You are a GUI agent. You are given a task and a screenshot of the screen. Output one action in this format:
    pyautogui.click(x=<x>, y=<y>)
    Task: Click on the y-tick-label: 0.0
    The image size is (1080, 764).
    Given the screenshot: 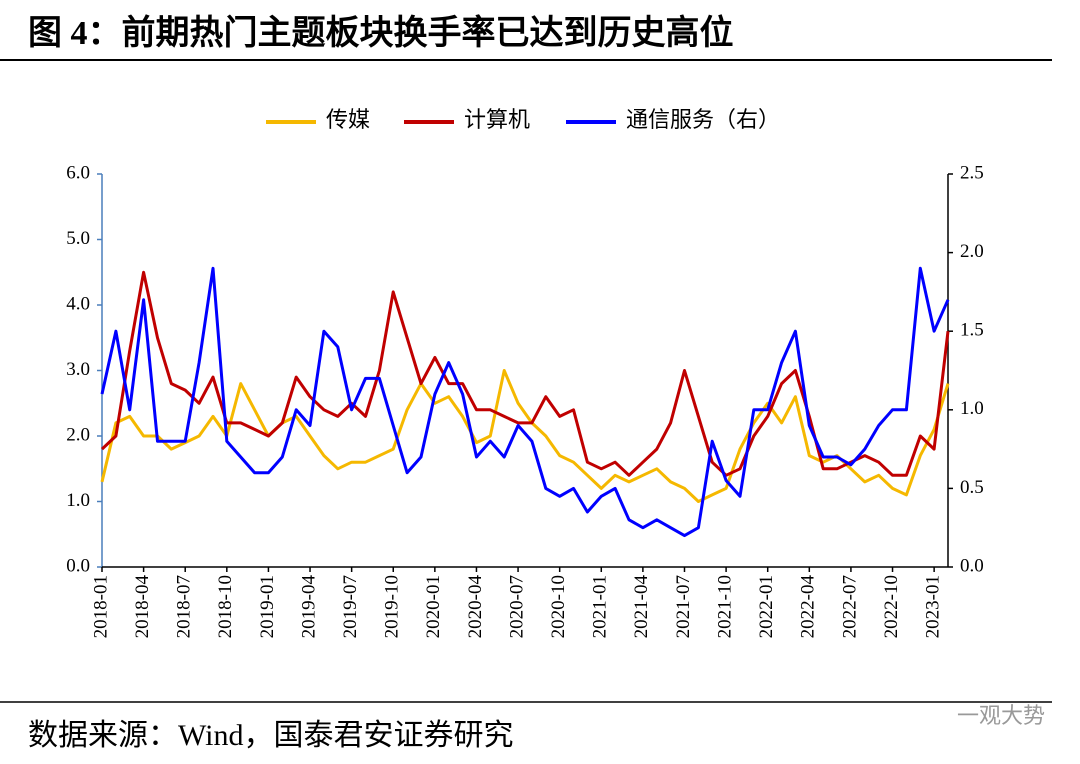 What is the action you would take?
    pyautogui.click(x=78, y=565)
    